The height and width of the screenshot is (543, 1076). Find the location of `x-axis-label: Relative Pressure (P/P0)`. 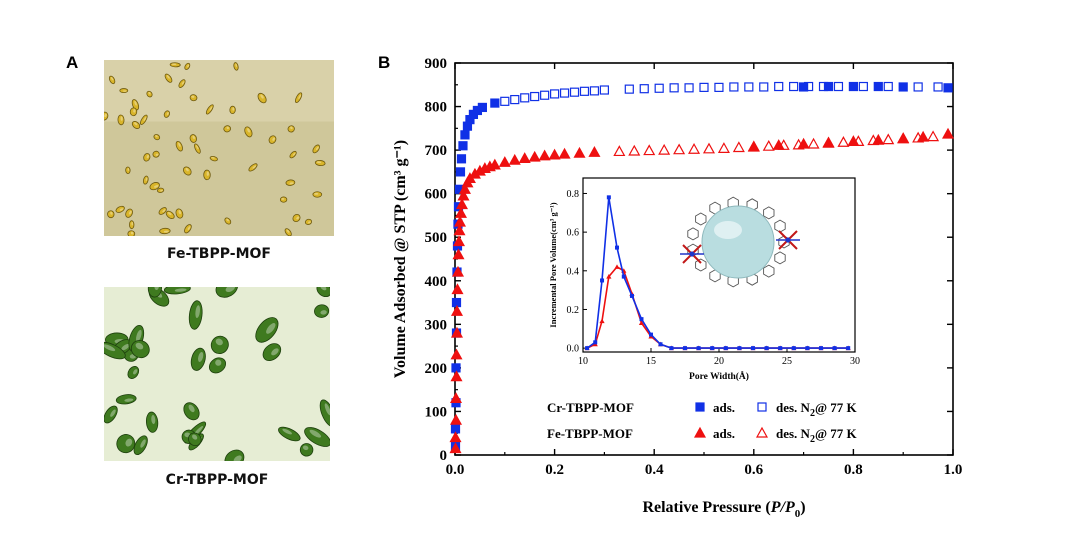

x-axis-label: Relative Pressure (P/P0) is located at coordinates (723, 509).